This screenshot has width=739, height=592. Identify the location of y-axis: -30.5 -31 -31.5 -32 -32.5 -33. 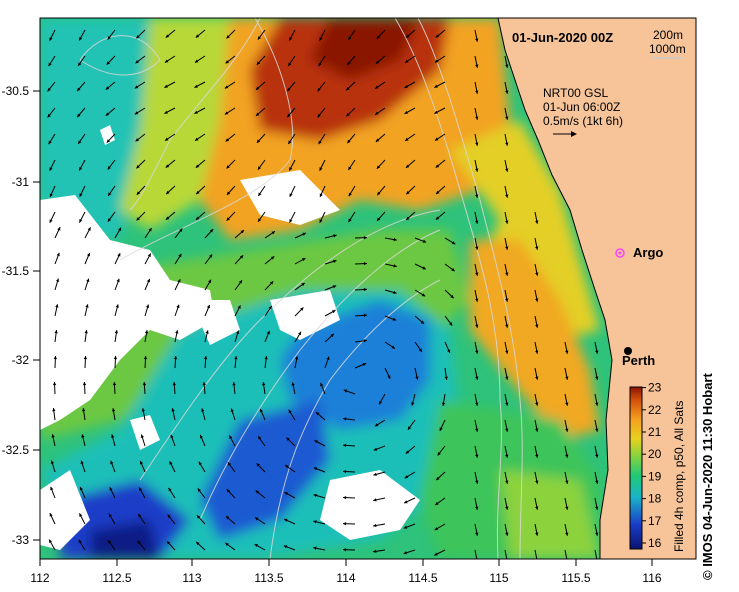
(21, 315).